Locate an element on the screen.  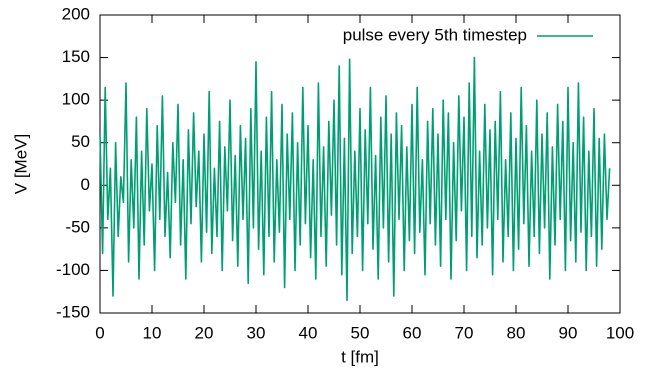
y-tick-label: 150 is located at coordinates (76, 56).